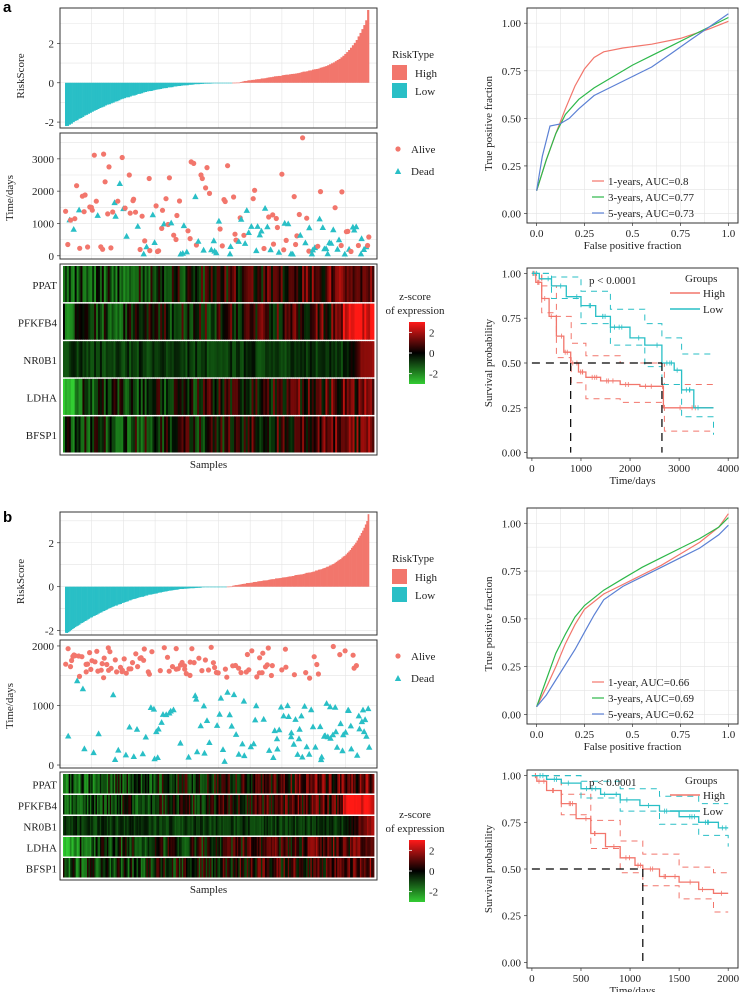  Describe the element at coordinates (426, 578) in the screenshot. I see `legend-label: High` at that location.